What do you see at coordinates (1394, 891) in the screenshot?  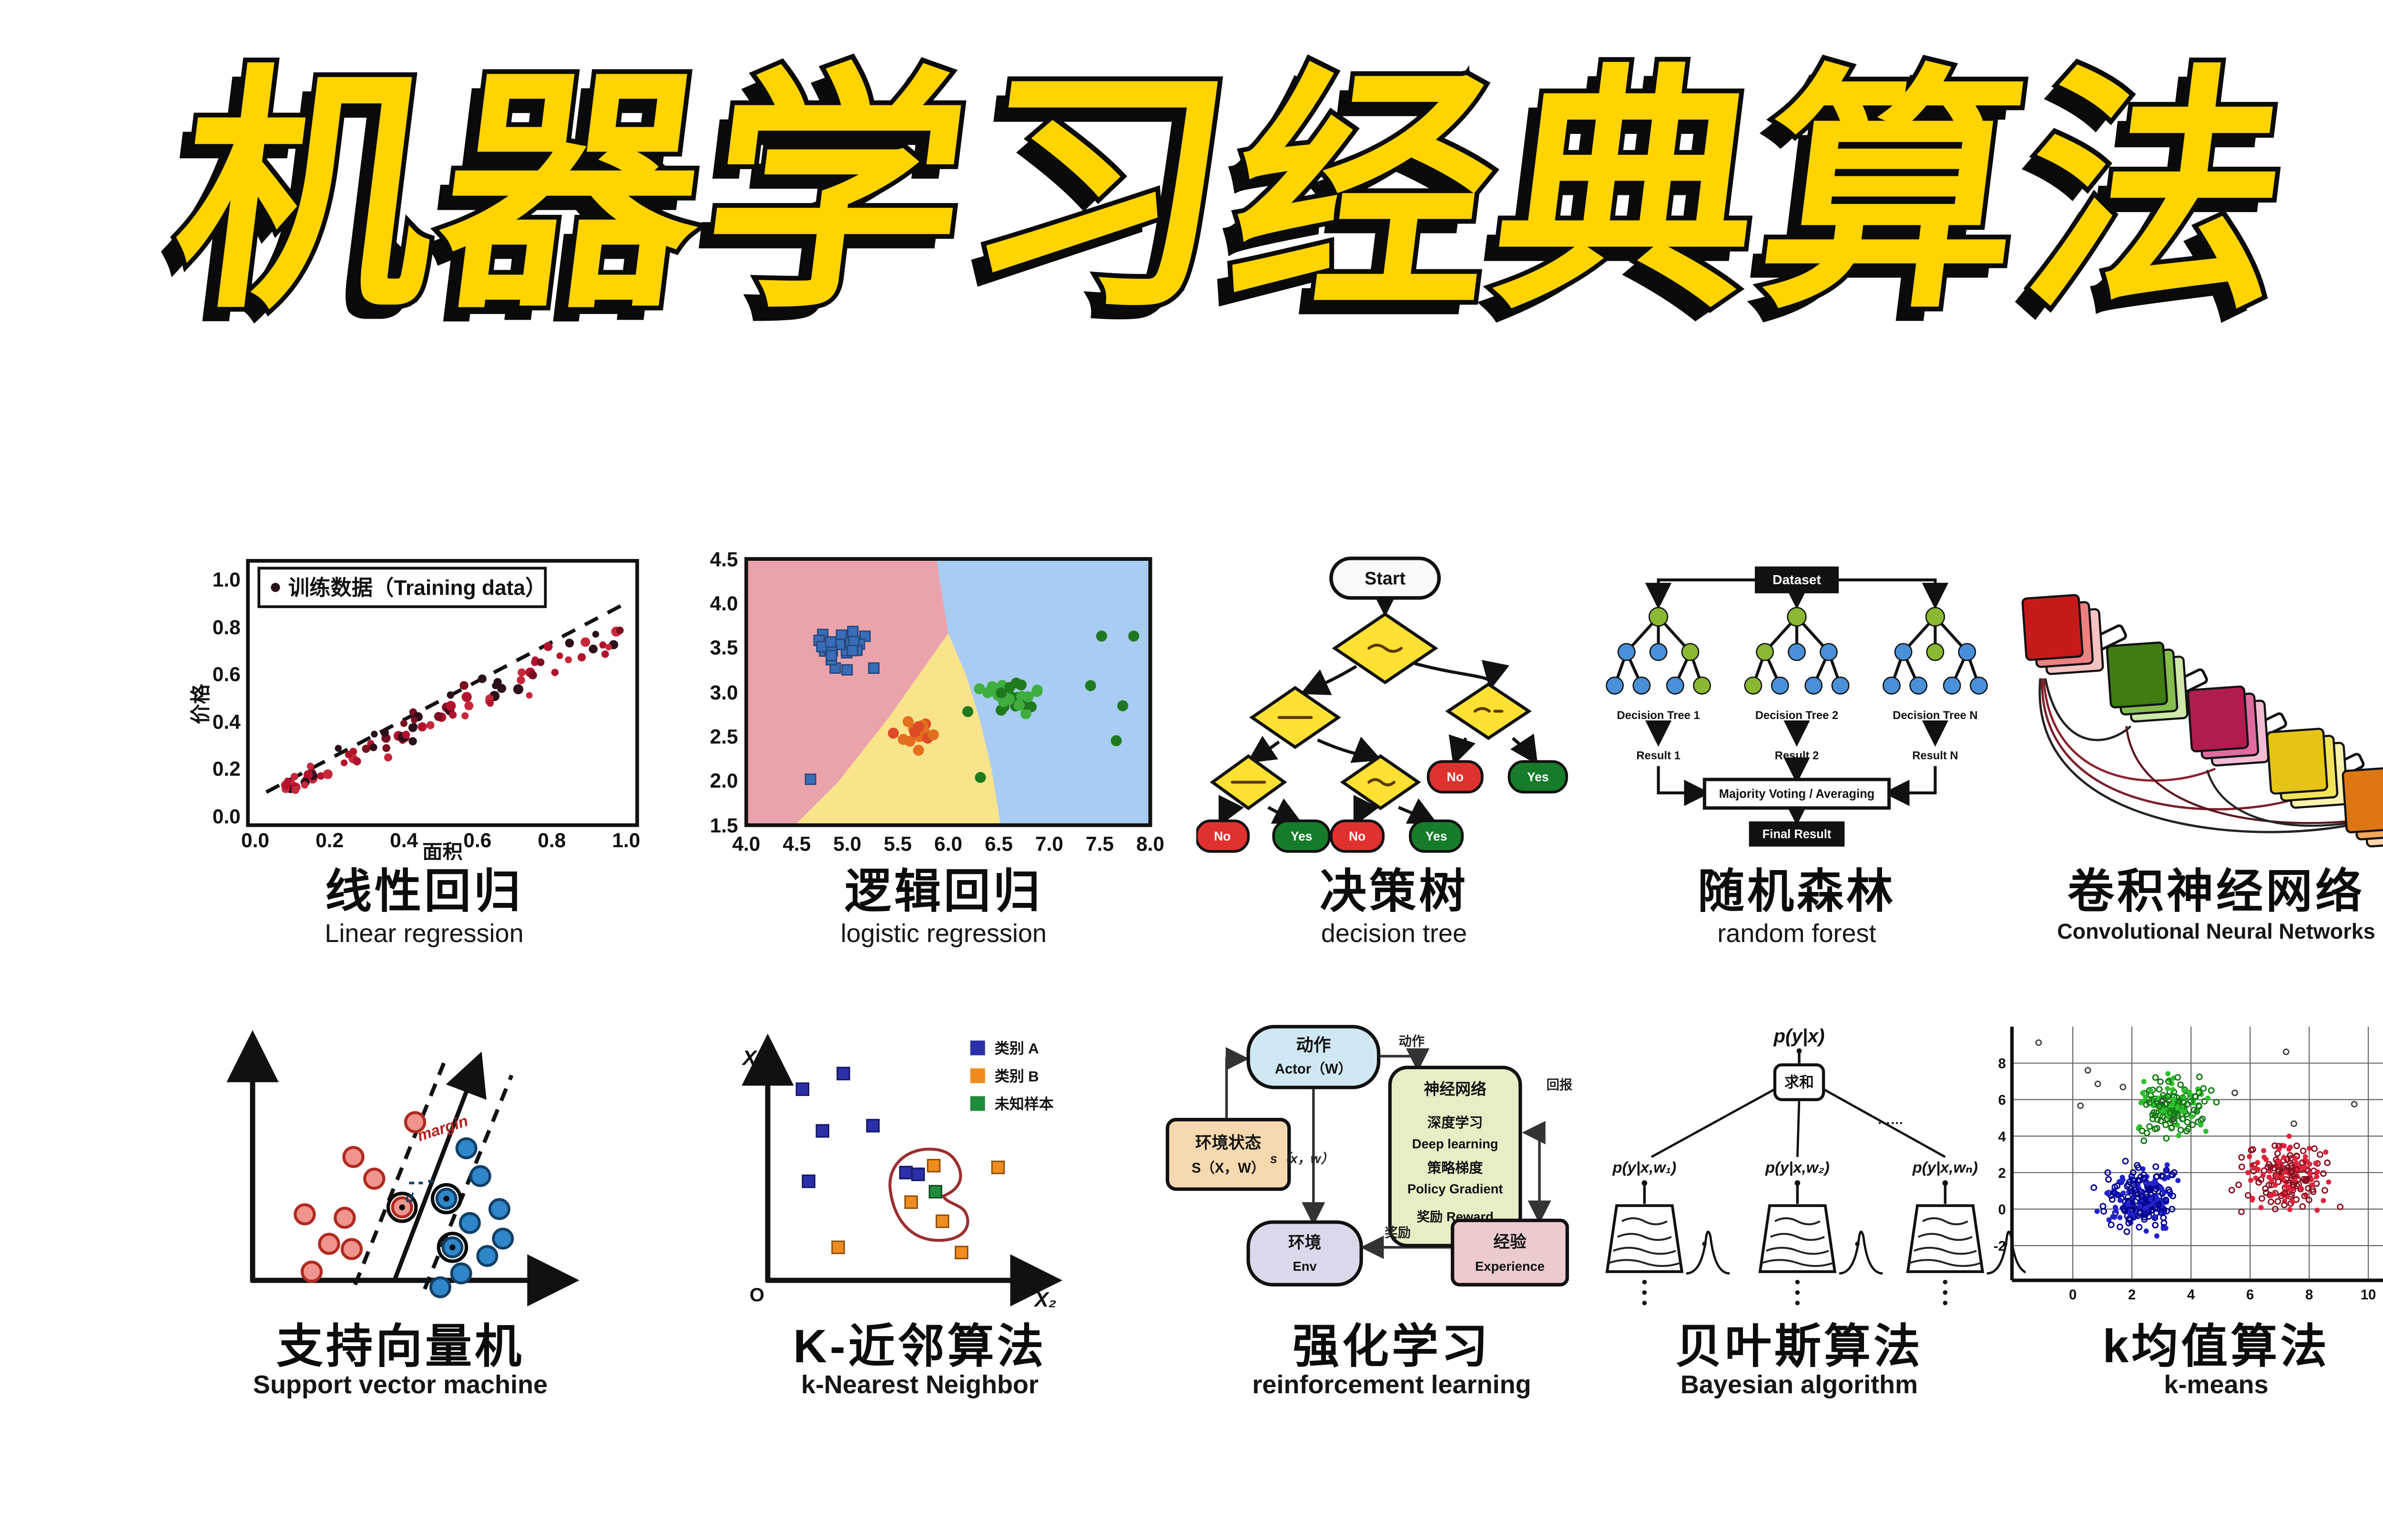 I see `panel-title-zh: 决策树` at bounding box center [1394, 891].